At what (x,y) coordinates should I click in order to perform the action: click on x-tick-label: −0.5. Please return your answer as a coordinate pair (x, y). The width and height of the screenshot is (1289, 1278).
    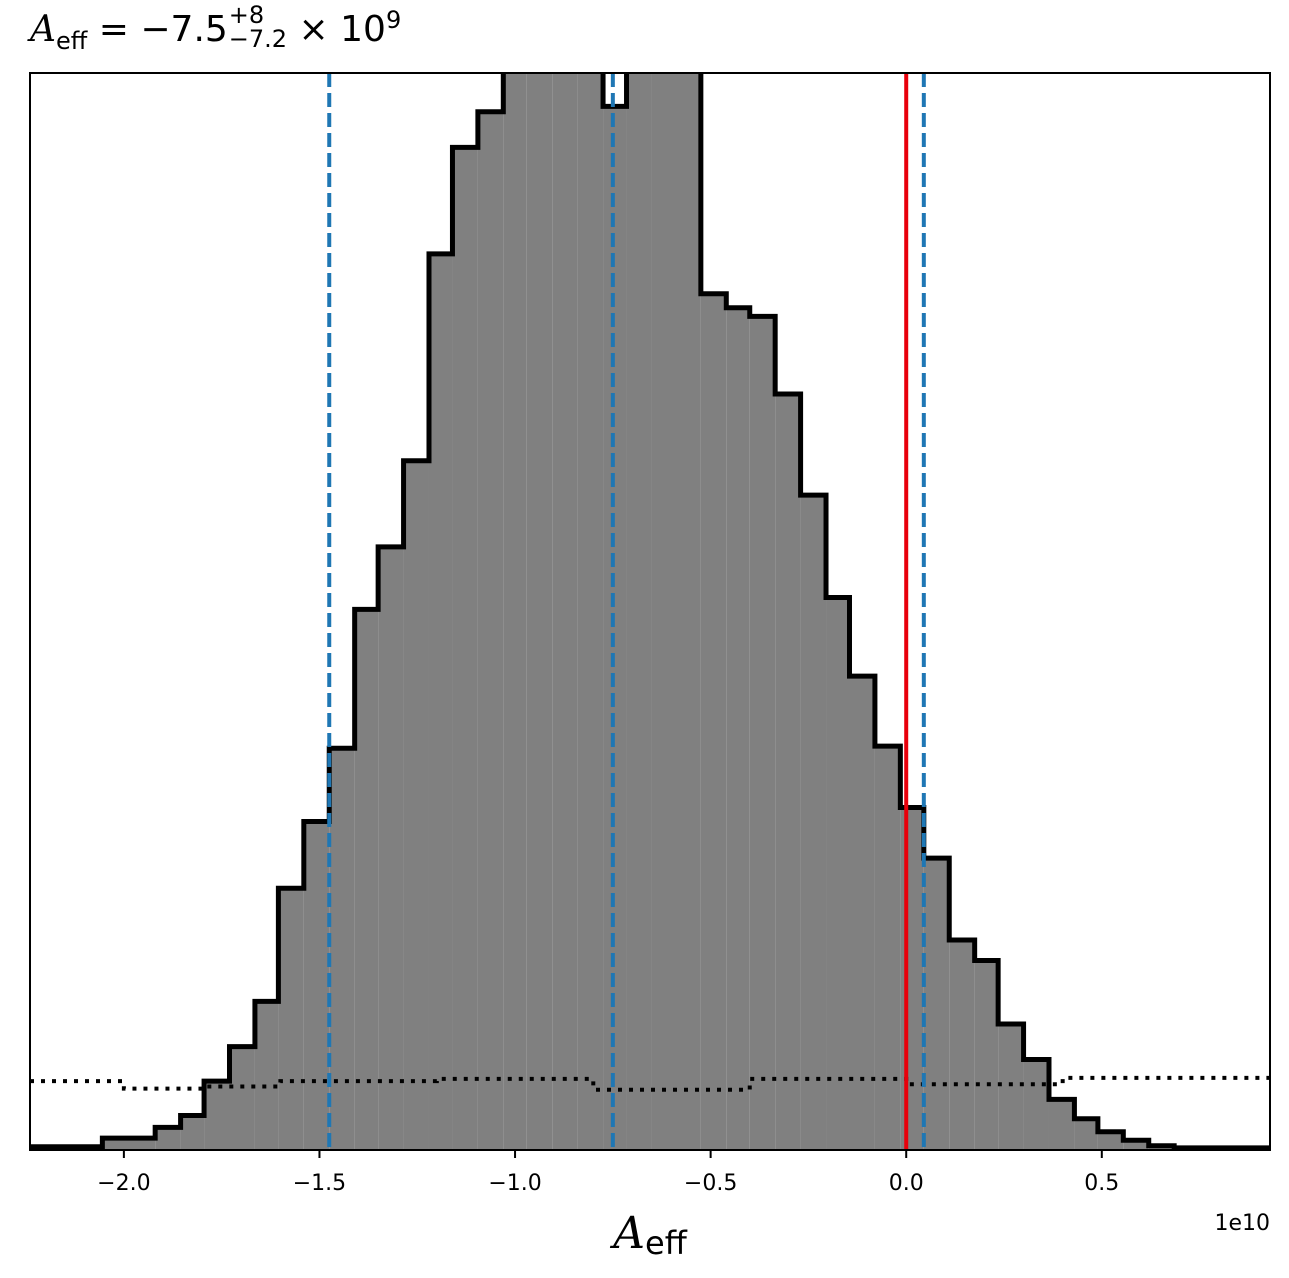
    Looking at the image, I should click on (710, 1183).